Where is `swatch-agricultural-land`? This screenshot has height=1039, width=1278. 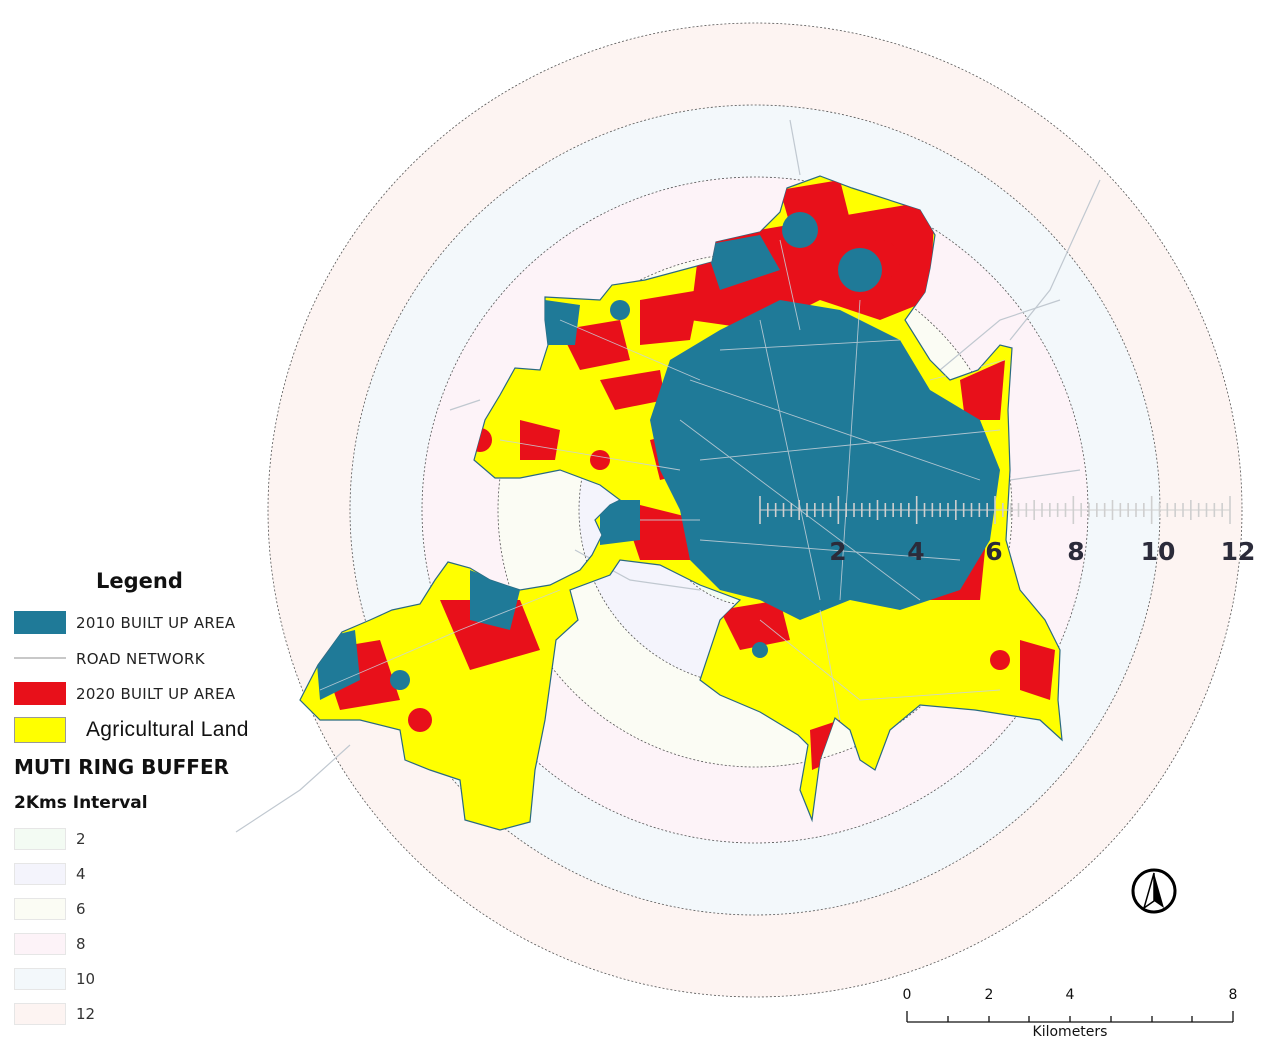 swatch-agricultural-land is located at coordinates (40, 730).